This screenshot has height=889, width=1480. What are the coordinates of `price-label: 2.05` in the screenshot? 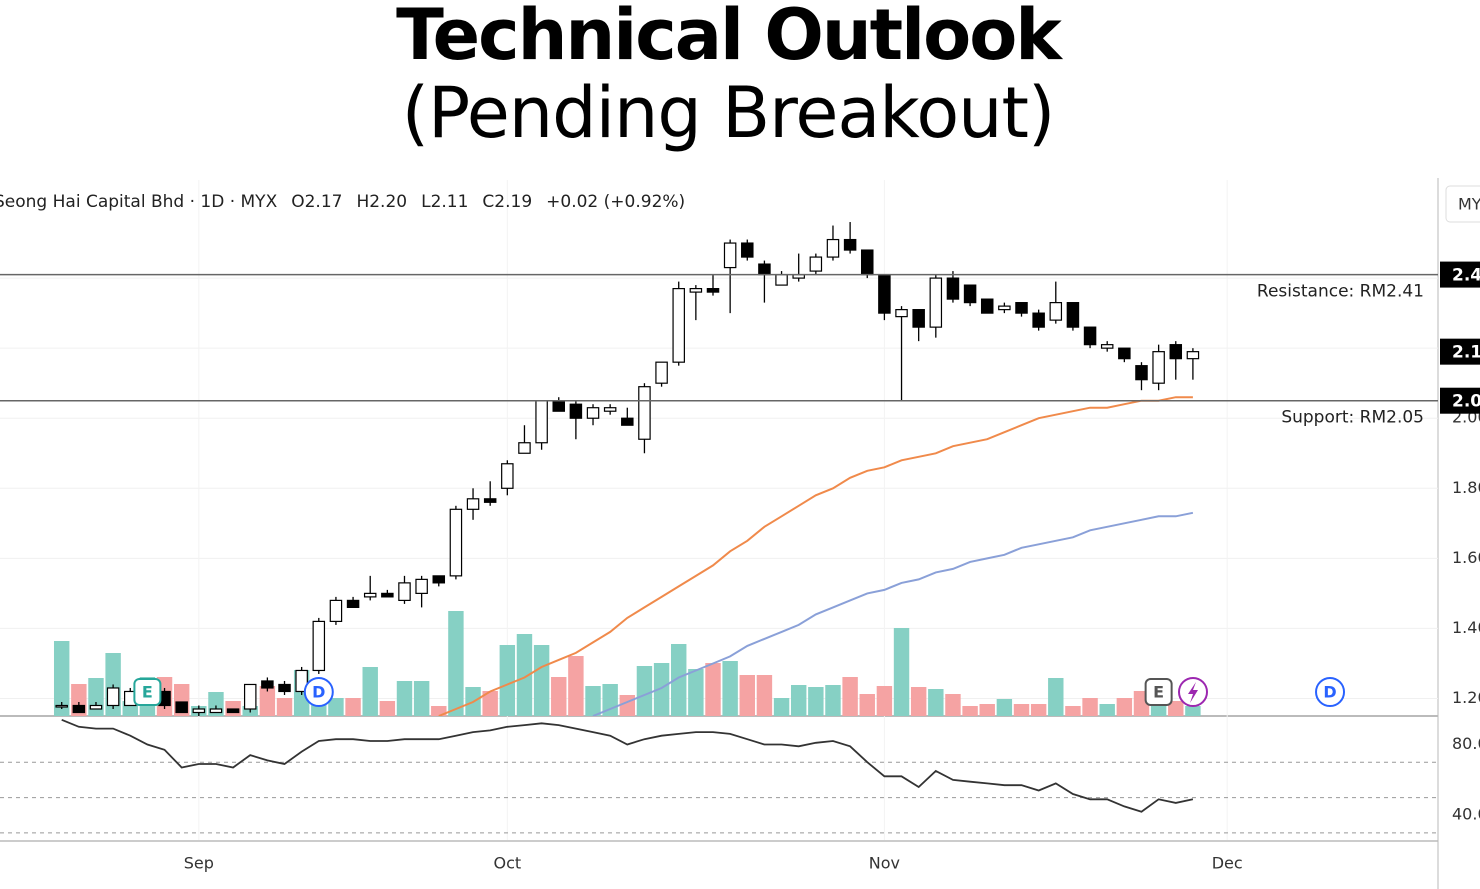 It's located at (1466, 402).